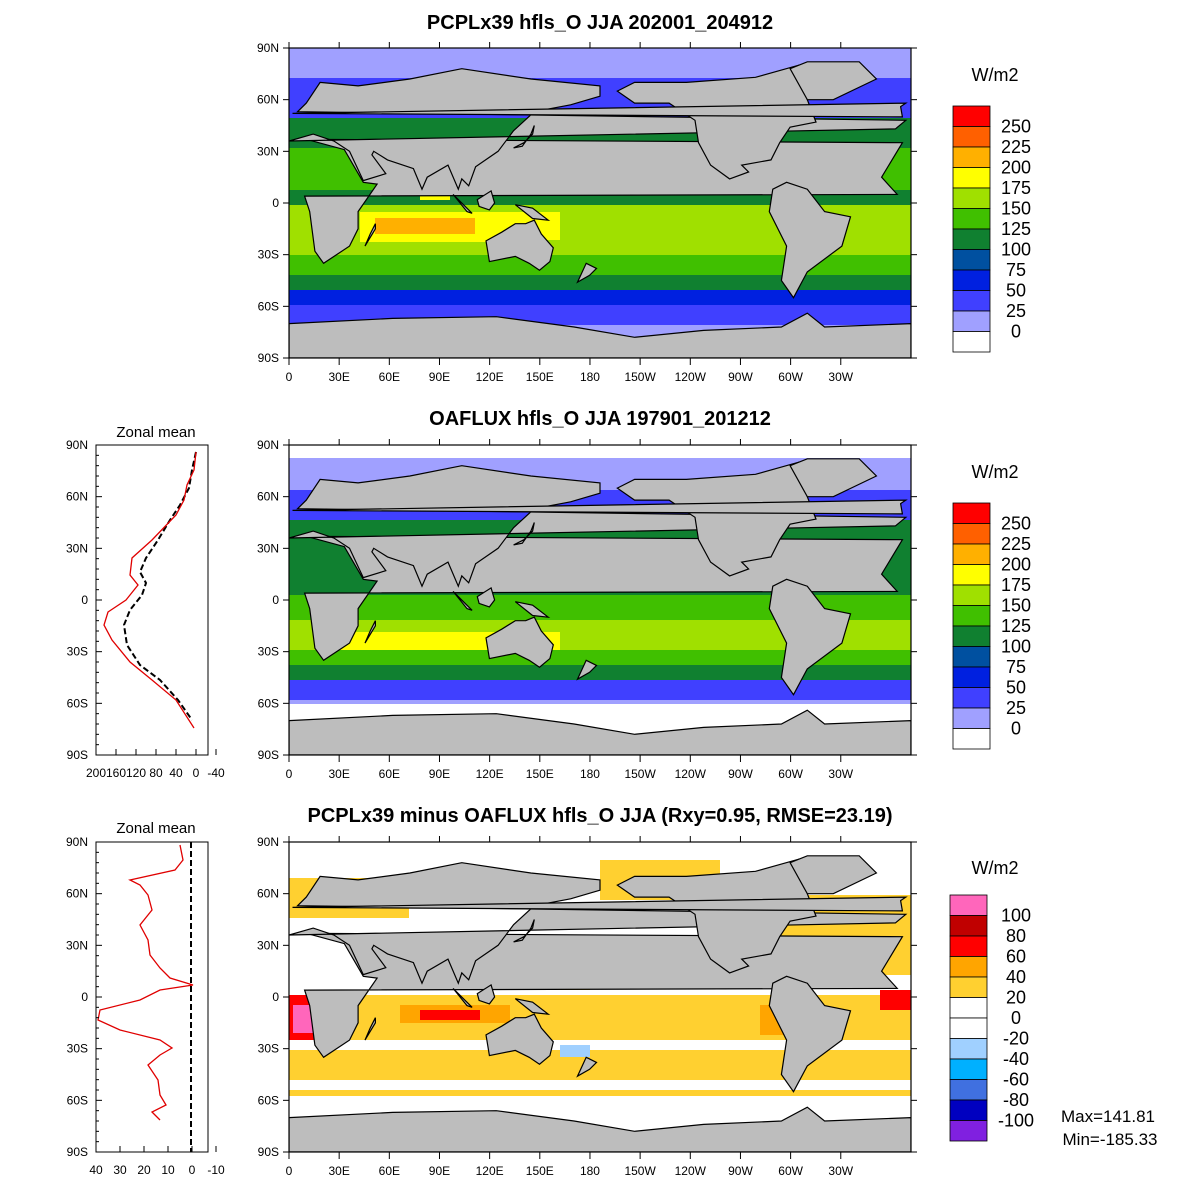  Describe the element at coordinates (120, 1170) in the screenshot. I see `zonal-x-label: 30` at that location.